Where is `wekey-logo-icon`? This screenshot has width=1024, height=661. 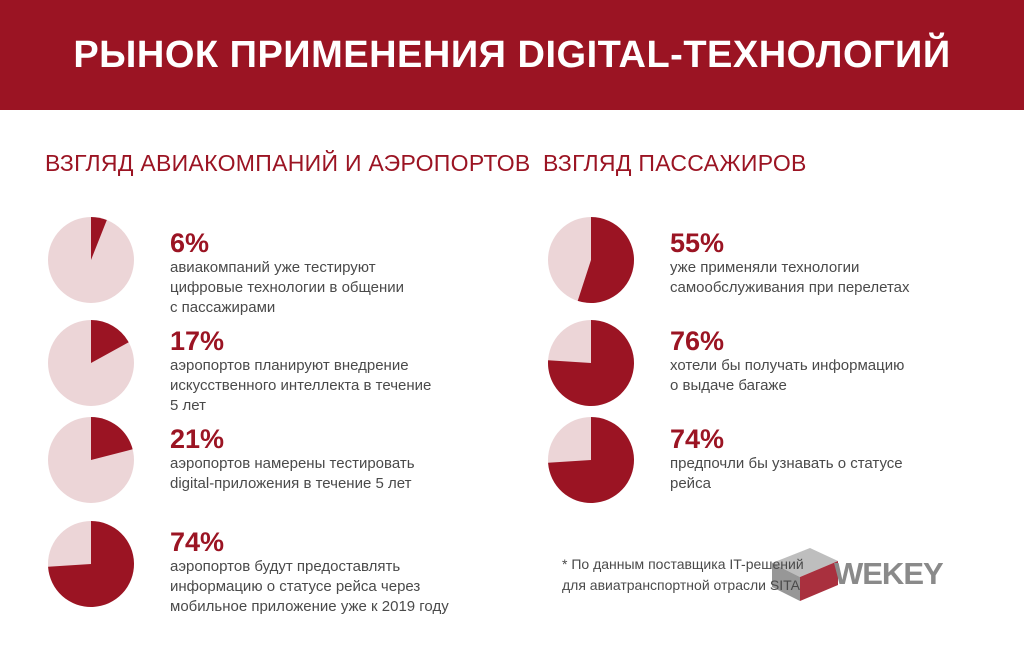
wekey-logo-icon is located at coordinates (805, 574).